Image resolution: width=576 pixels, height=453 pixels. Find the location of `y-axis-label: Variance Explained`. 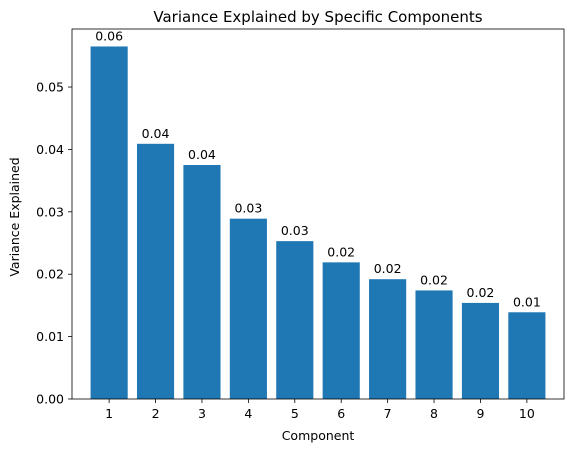

y-axis-label: Variance Explained is located at coordinates (14, 216).